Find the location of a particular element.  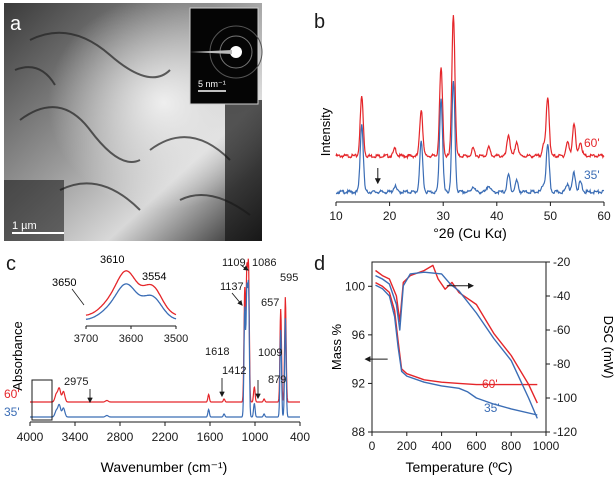

ftir-peak-label: 1412 is located at coordinates (234, 371).